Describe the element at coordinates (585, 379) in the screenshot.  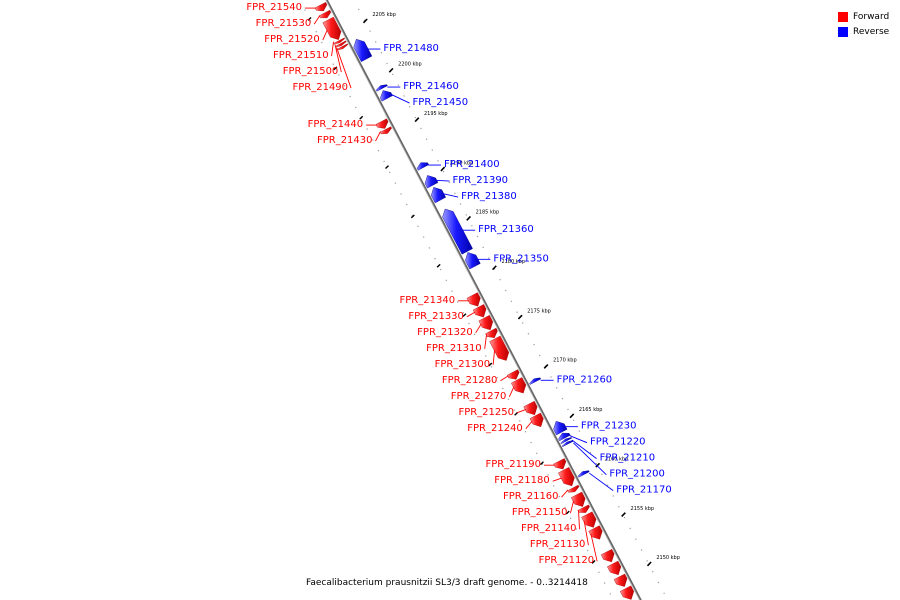
I see `gene-label: FPR_21260` at that location.